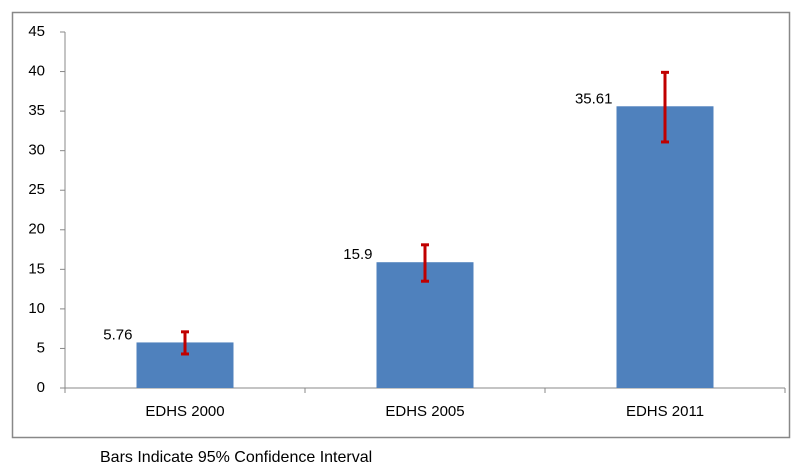  Describe the element at coordinates (41, 387) in the screenshot. I see `y-tick-label: 0` at that location.